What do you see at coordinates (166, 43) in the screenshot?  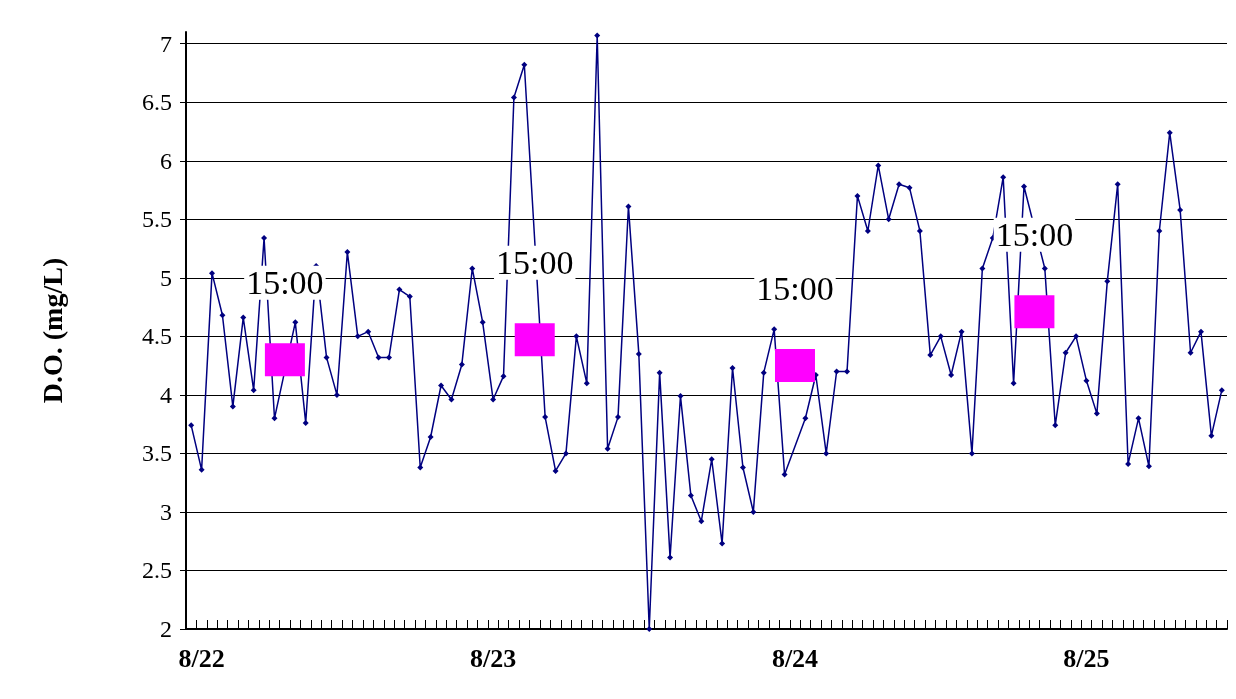 I see `y-tick-label: 7` at bounding box center [166, 43].